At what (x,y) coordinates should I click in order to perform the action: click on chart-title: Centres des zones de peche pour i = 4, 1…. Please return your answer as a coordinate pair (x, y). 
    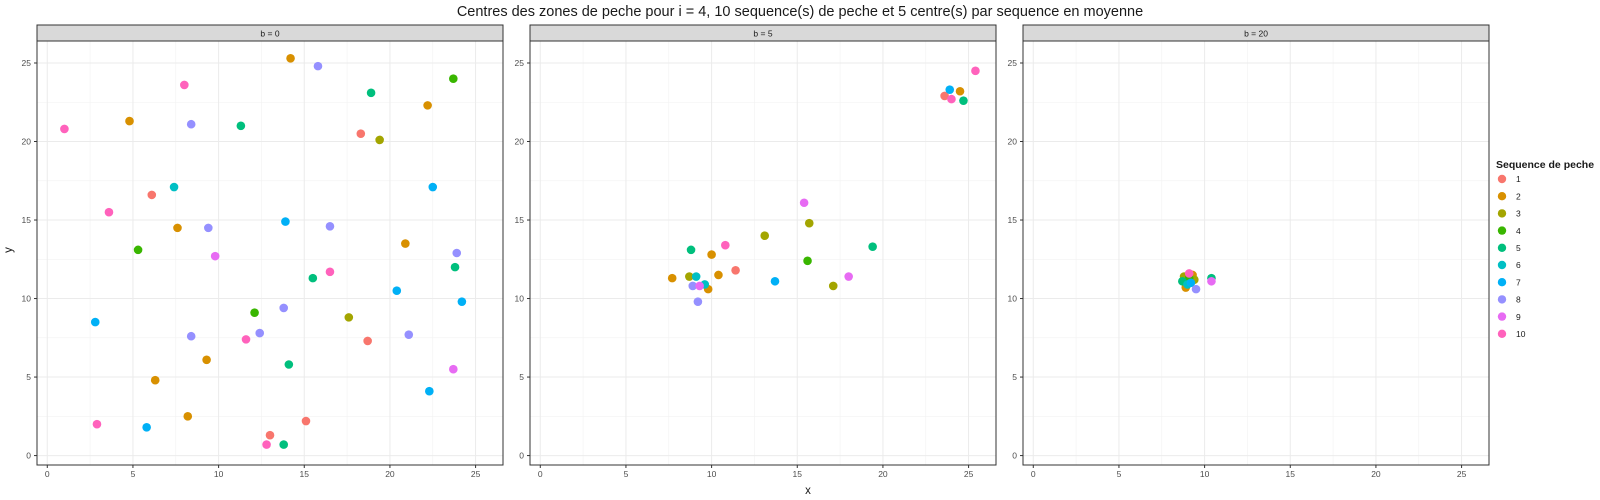
    Looking at the image, I should click on (800, 12).